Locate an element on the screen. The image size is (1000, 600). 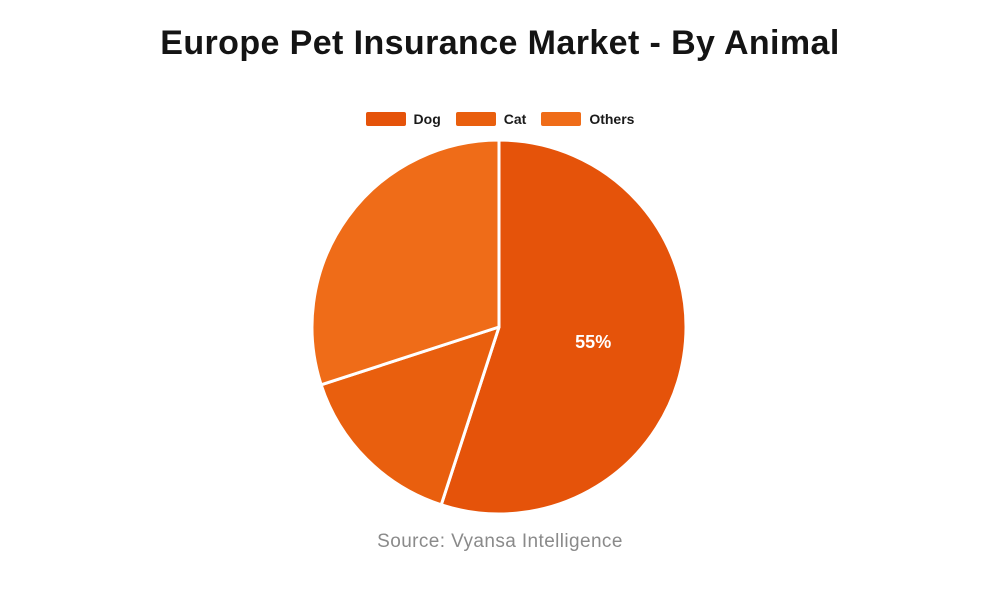
legend-item-cat: Cat is located at coordinates (491, 119).